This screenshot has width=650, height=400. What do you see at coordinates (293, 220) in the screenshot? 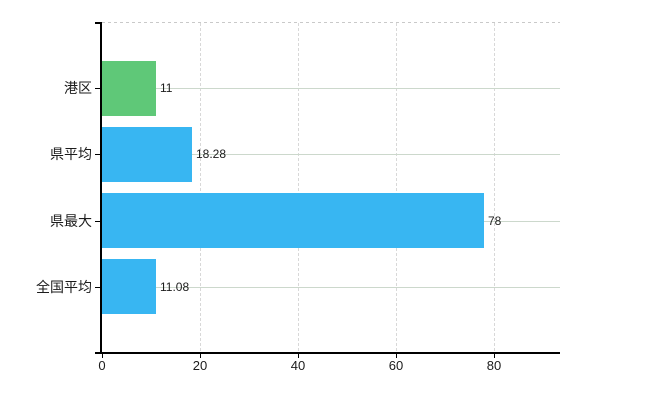
I see `bar-県最大` at bounding box center [293, 220].